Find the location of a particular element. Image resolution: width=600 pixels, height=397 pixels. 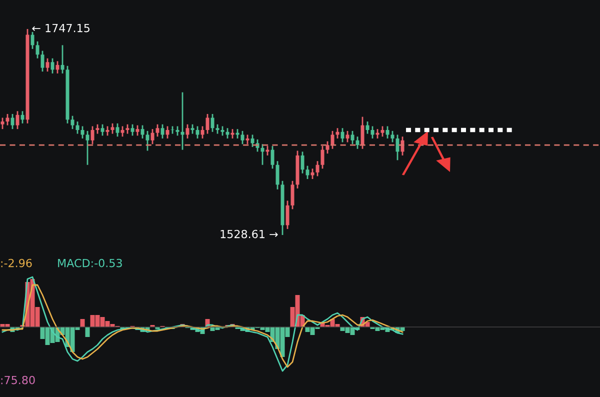

text: :-2.96 is located at coordinates (16, 263).